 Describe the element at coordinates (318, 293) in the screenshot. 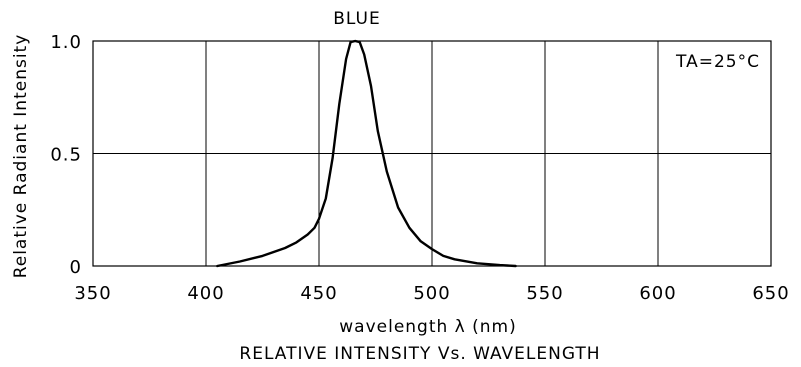

I see `x-tick-label: 450` at that location.